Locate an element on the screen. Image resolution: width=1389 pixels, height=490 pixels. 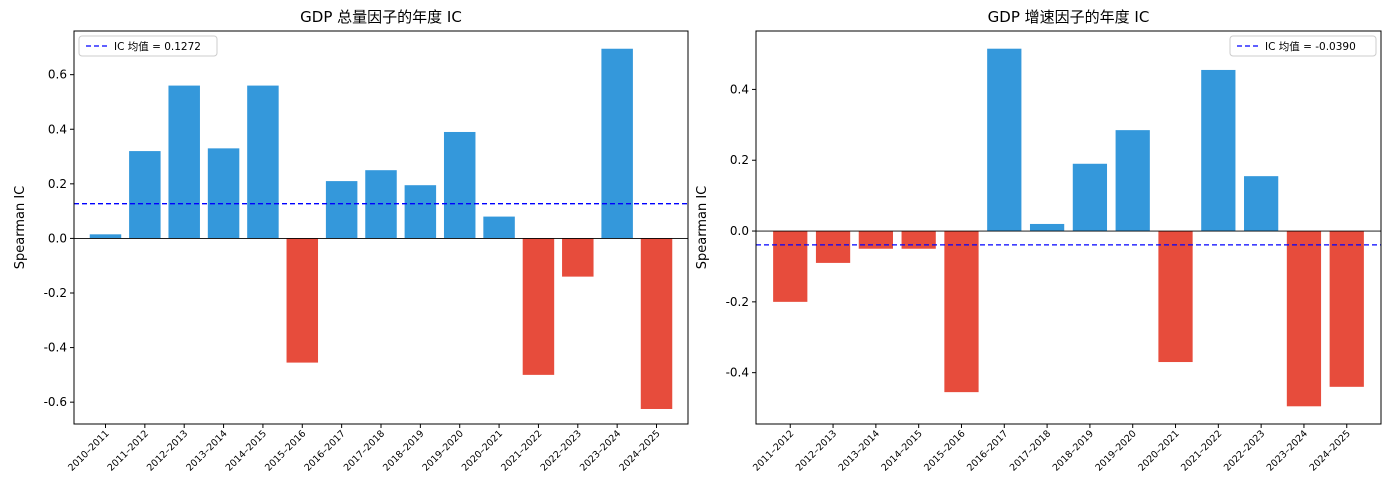
x-tick-label: 2010–2011 is located at coordinates (88, 450).